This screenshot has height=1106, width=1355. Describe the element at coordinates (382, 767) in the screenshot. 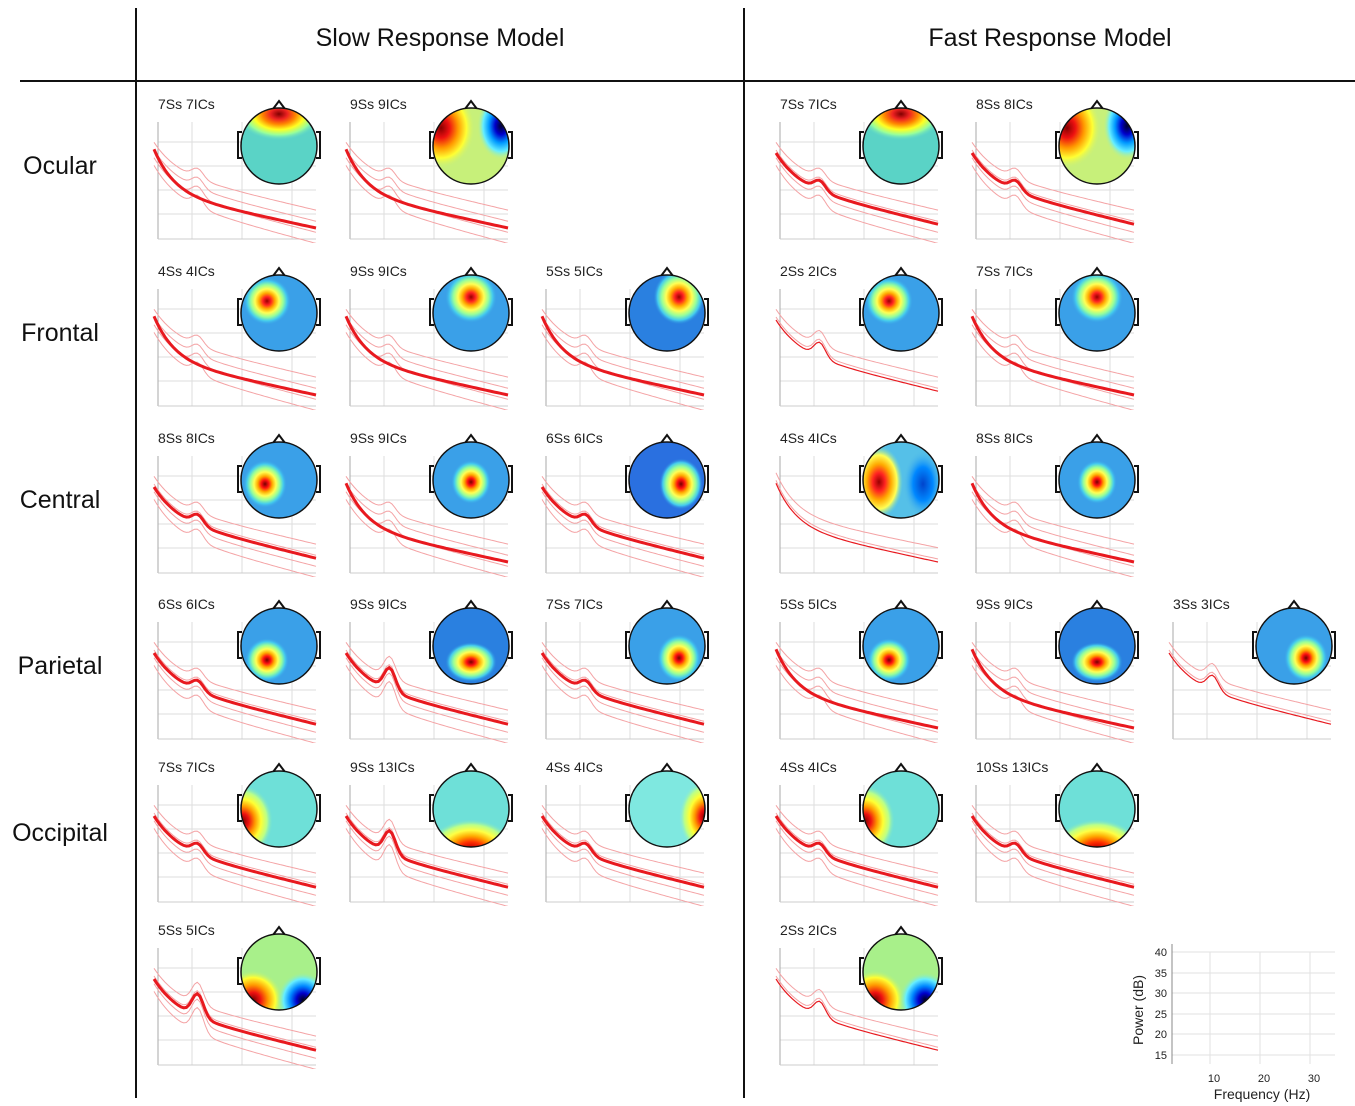

I see `cluster-count-label: 9Ss 13ICs` at that location.